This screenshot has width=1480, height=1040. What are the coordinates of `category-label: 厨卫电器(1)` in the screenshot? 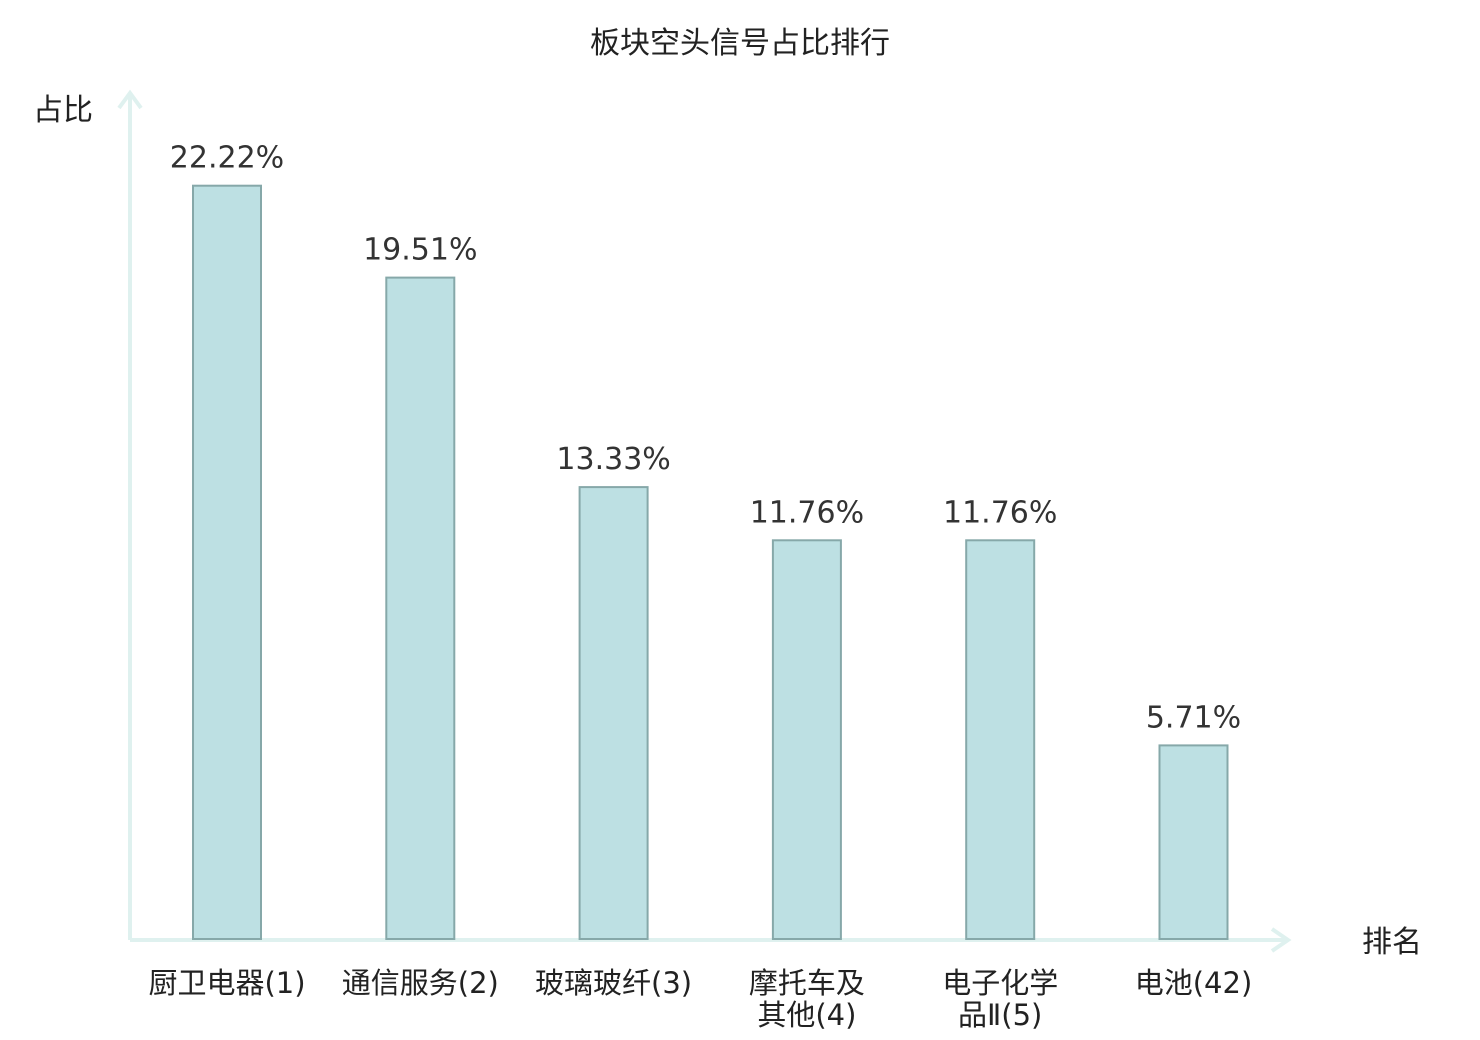 It's located at (226, 983).